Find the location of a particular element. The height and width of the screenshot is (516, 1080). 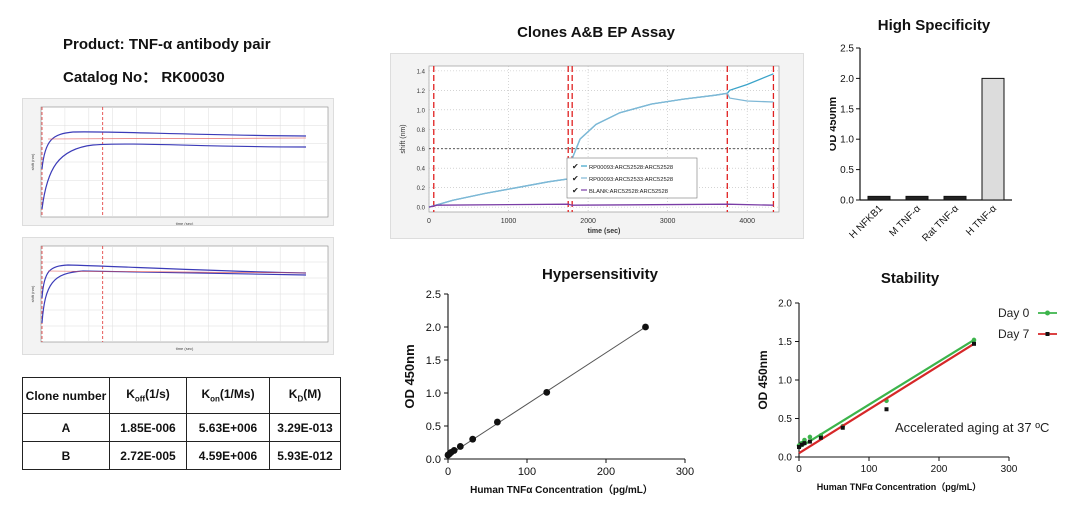

table-row: A 1.85E-006 5.63E+006 3.29E-013 is located at coordinates (181, 427).